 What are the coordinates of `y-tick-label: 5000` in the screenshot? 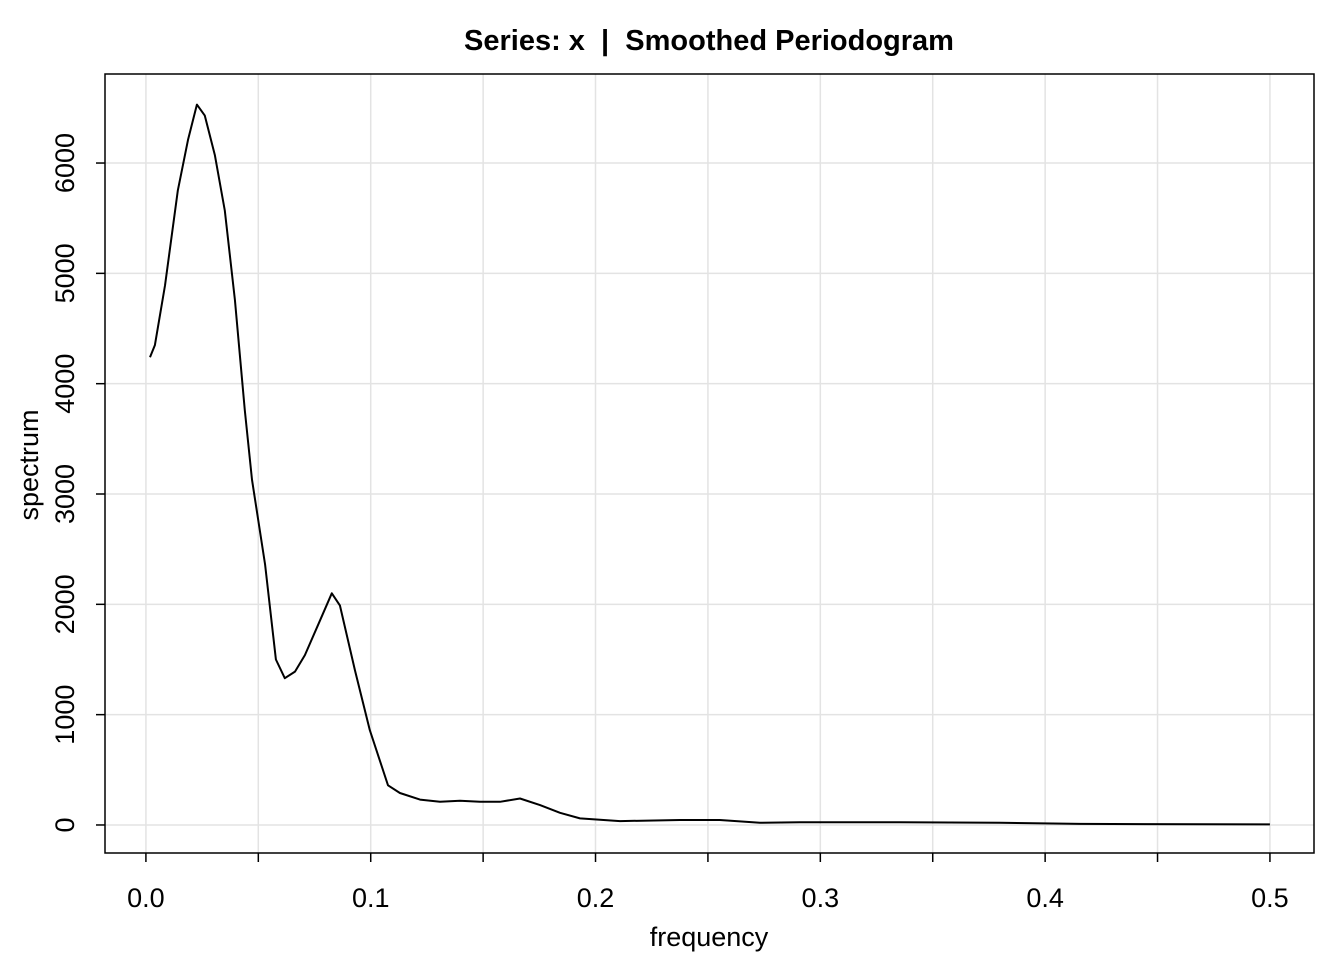 It's located at (65, 273).